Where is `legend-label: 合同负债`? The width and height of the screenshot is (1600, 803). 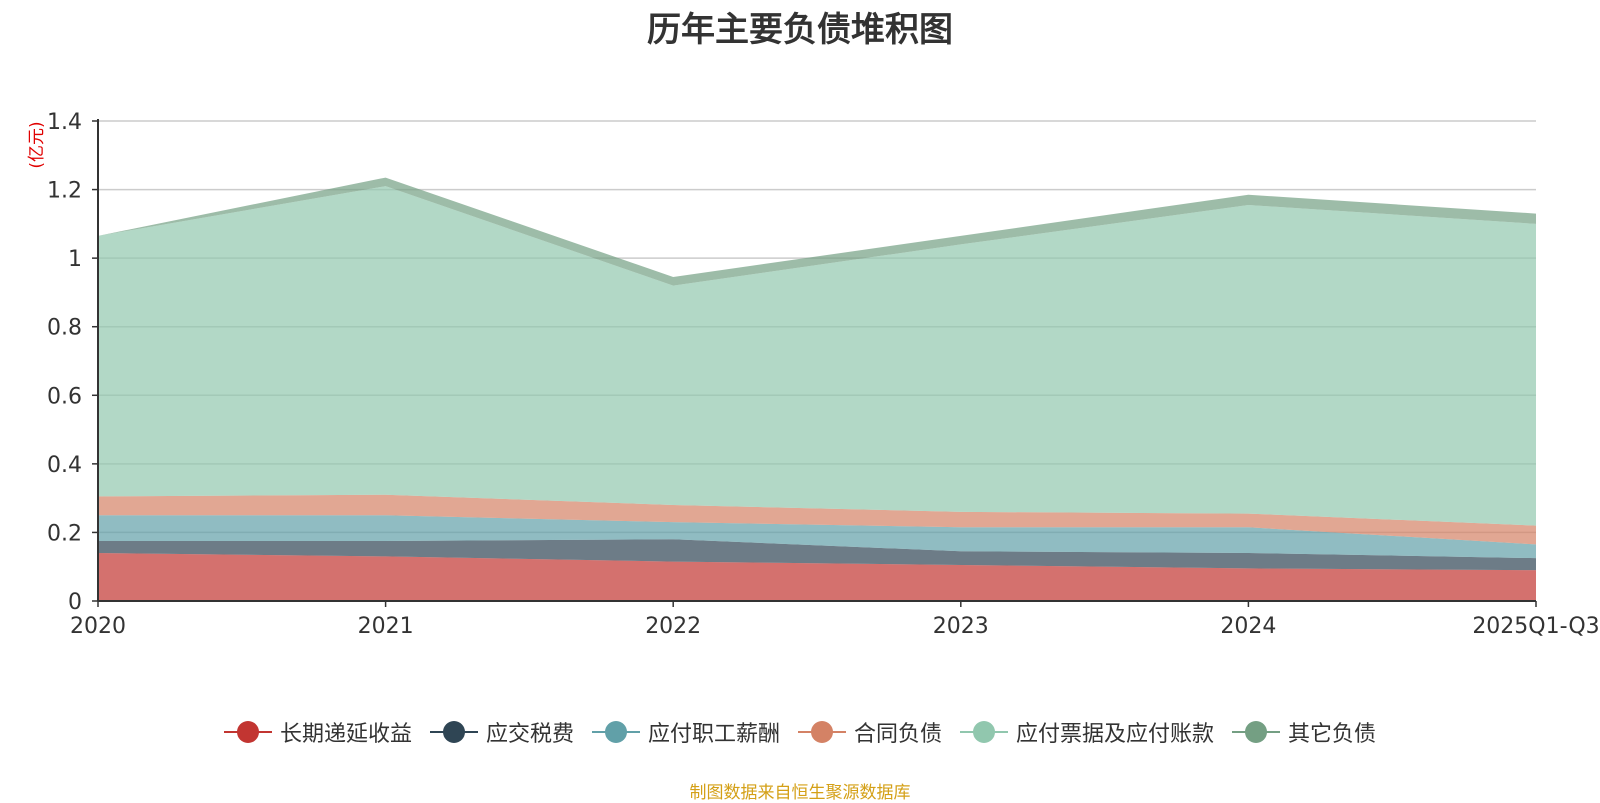 legend-label: 合同负债 is located at coordinates (898, 734).